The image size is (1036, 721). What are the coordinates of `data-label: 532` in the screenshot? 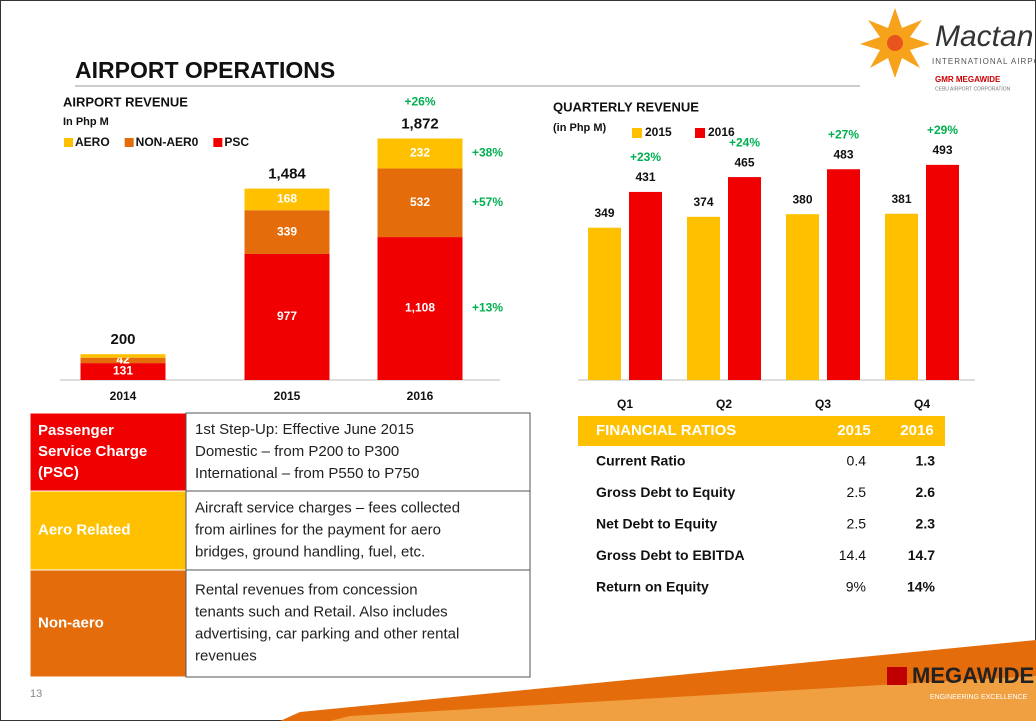 It's located at (420, 202).